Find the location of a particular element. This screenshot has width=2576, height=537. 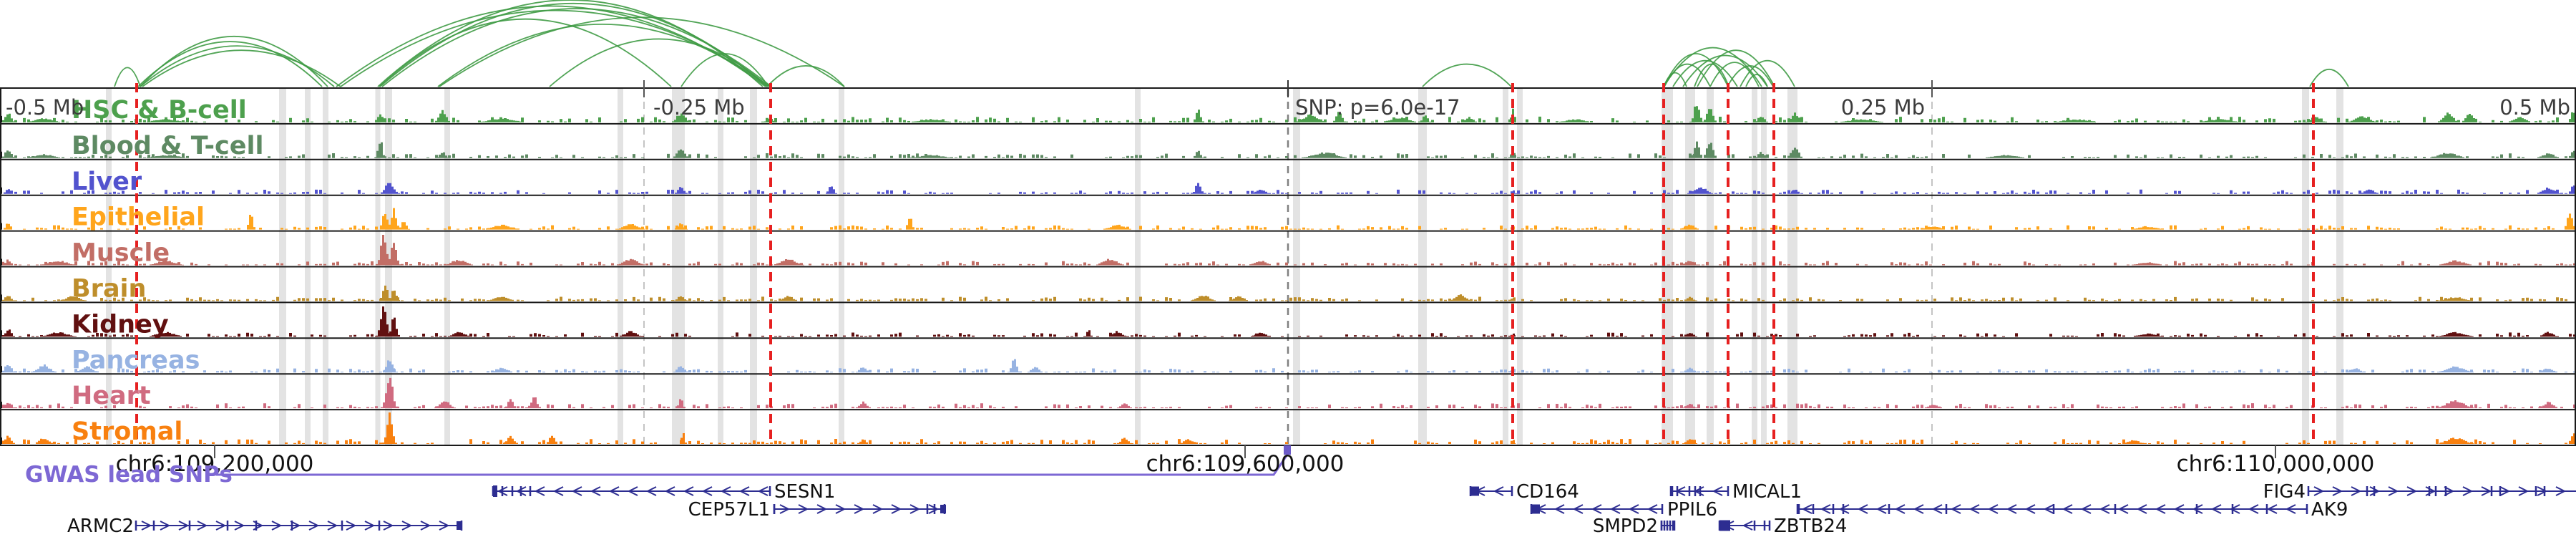

signal-track-liver is located at coordinates (1290, 188).